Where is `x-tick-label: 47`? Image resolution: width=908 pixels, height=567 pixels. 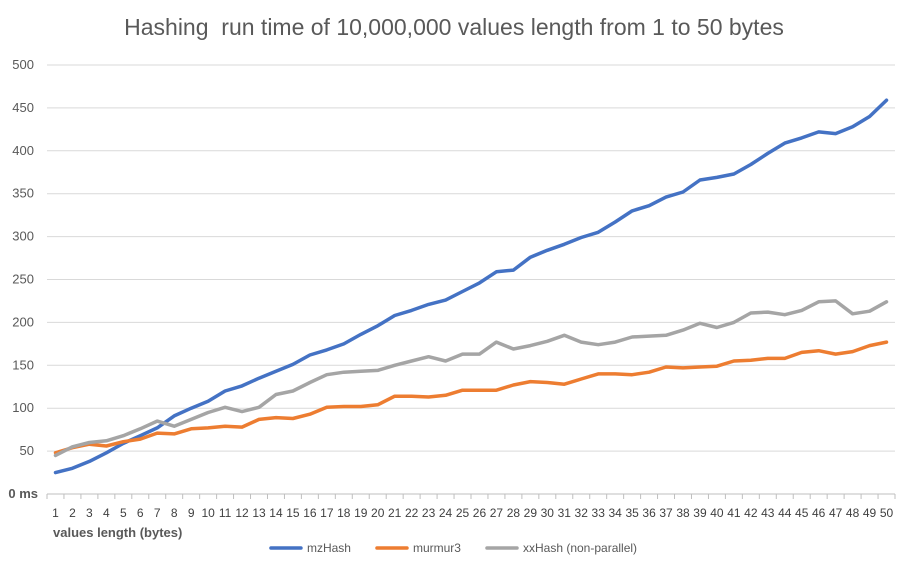
x-tick-label: 47 is located at coordinates (836, 513).